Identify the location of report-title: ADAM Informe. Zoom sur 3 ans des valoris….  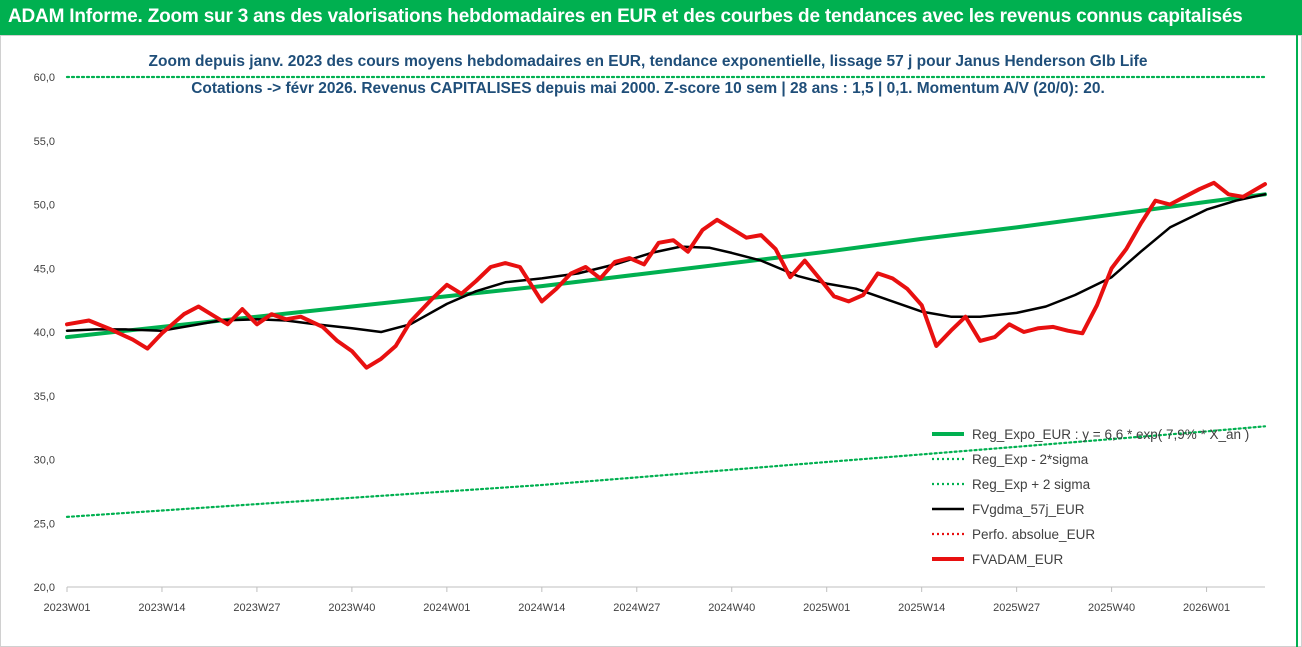
(625, 16).